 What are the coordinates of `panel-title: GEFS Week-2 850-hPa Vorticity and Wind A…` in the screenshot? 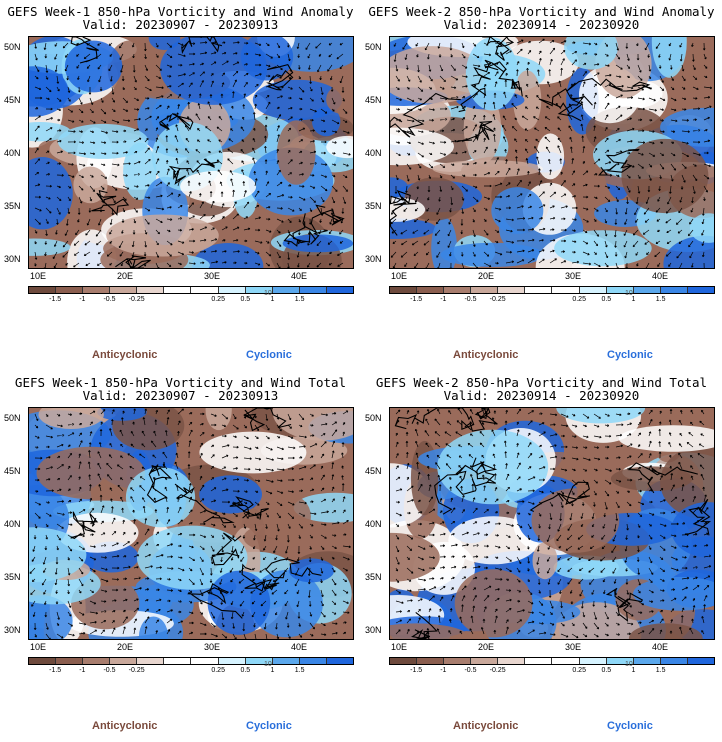 It's located at (541, 11).